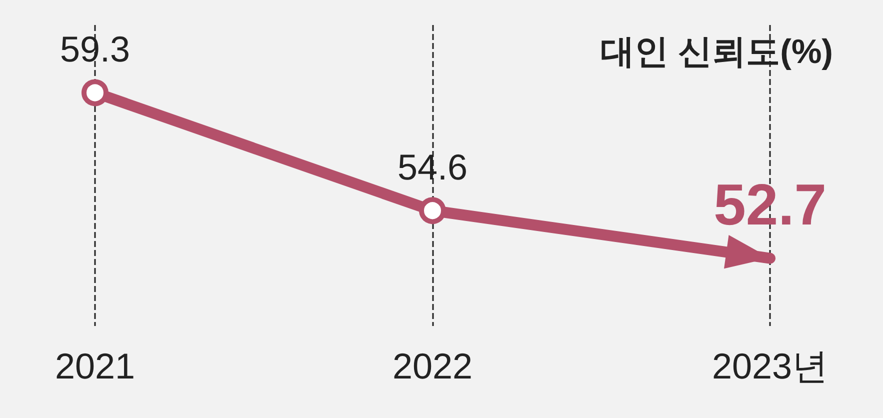 The height and width of the screenshot is (418, 883). I want to click on data-label: 59.3, so click(95, 49).